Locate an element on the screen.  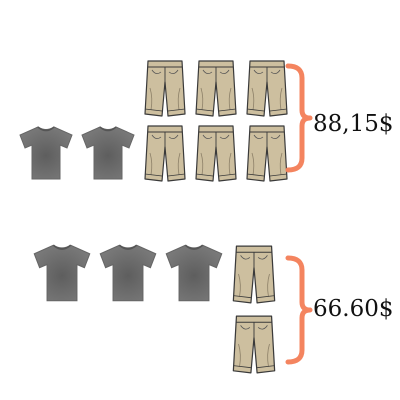
price-label: 88,15$ is located at coordinates (353, 124).